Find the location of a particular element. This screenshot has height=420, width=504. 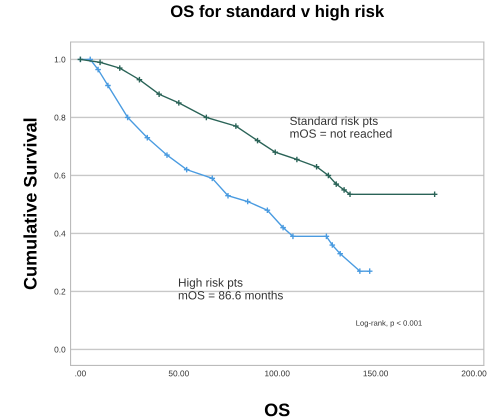

x-tick-label: 100.00 is located at coordinates (277, 373).